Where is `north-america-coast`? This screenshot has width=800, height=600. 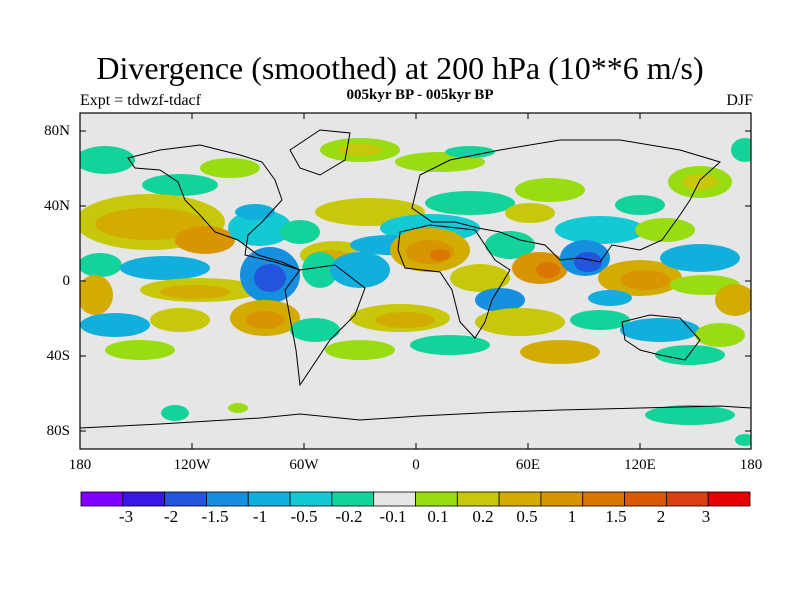 north-america-coast is located at coordinates (214, 207).